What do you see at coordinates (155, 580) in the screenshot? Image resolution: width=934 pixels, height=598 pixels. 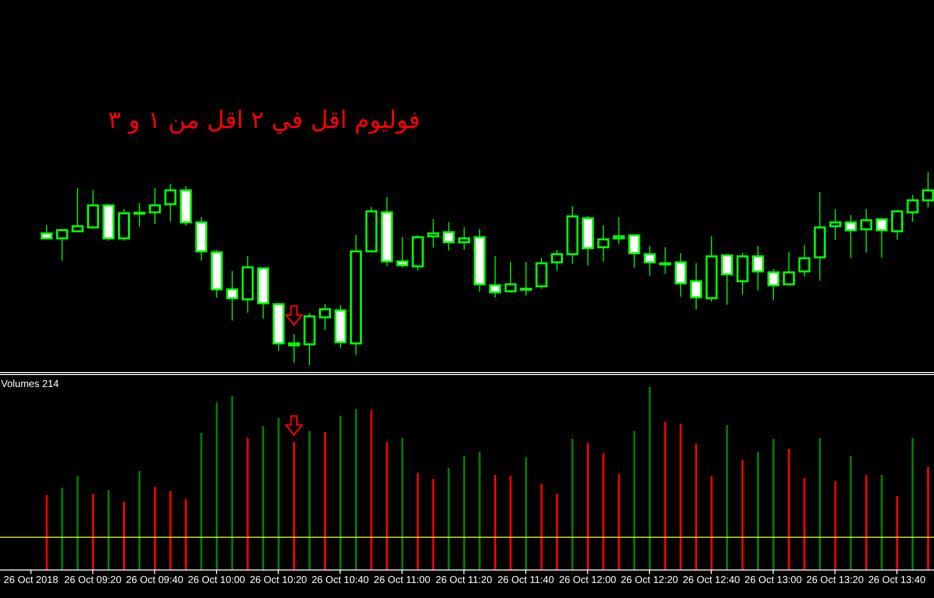 I see `x-tick-label: 26 Oct 09:40` at bounding box center [155, 580].